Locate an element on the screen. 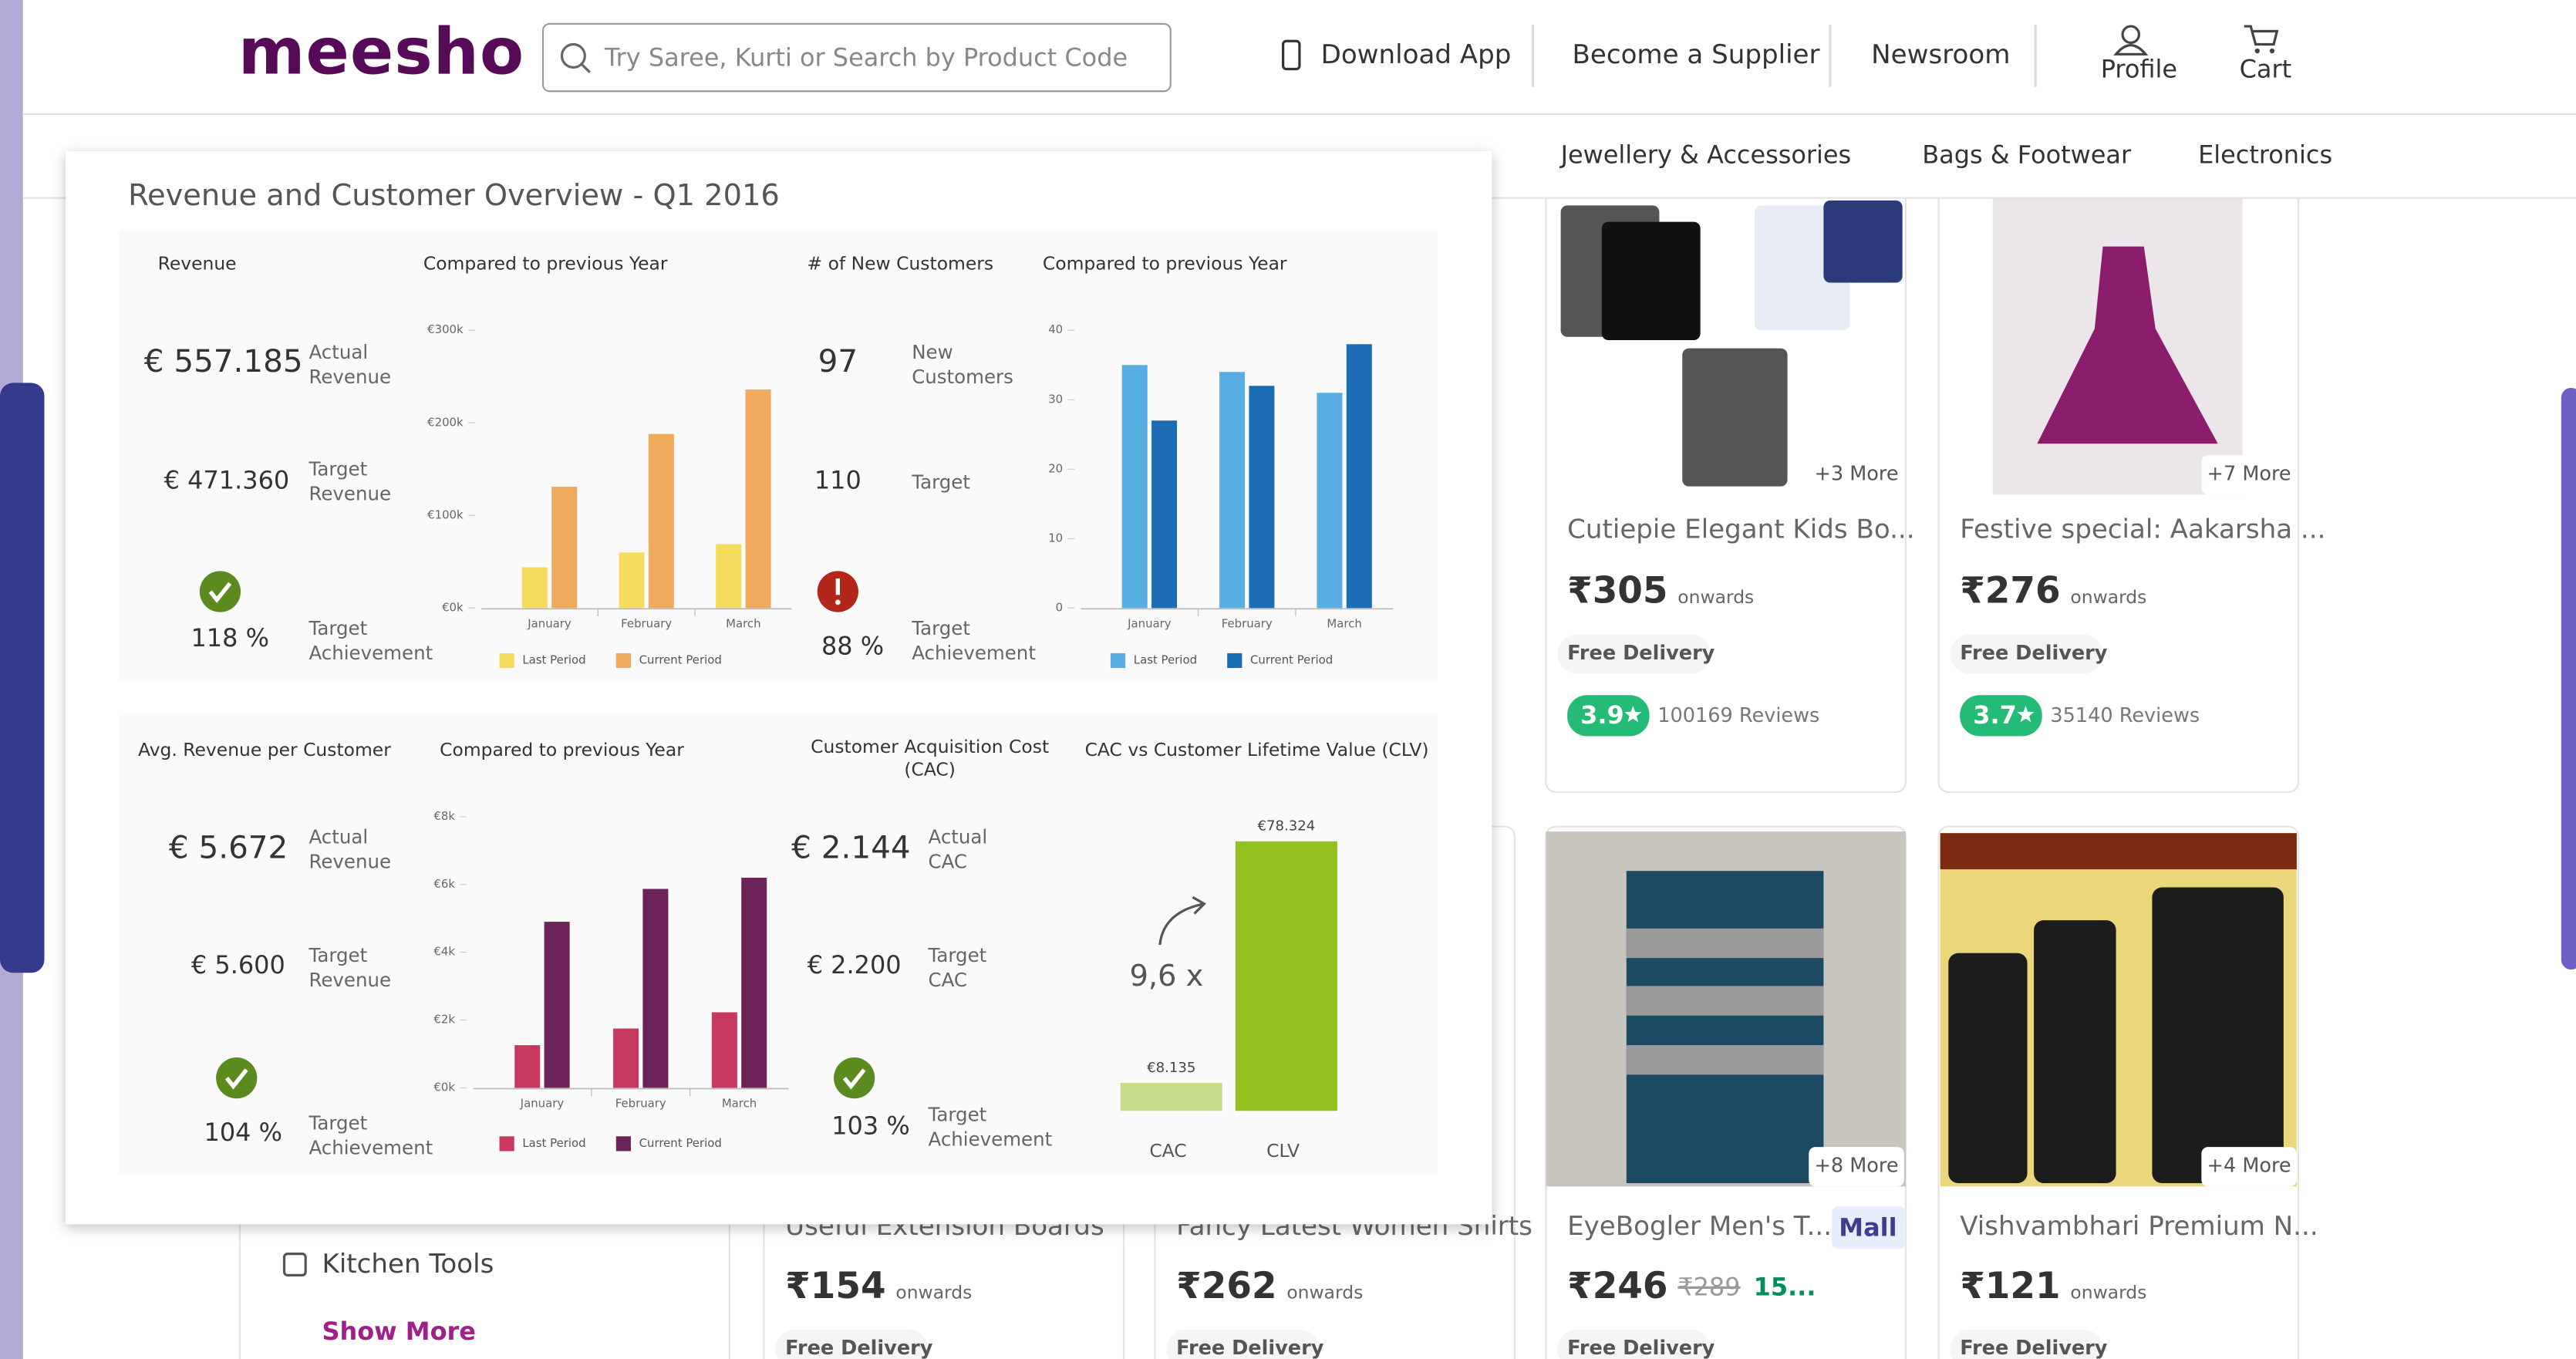 The width and height of the screenshot is (2576, 1359). phone-icon is located at coordinates (1291, 55).